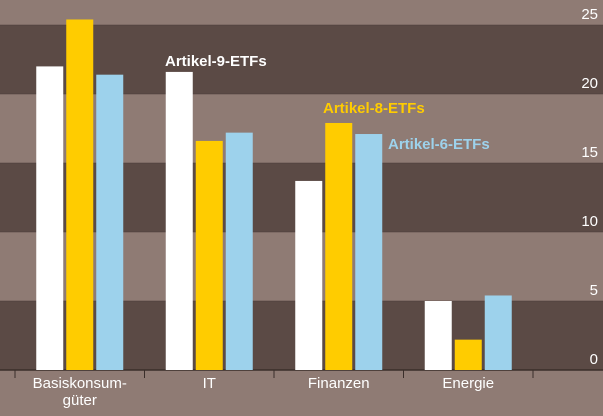 The width and height of the screenshot is (603, 416). I want to click on x-tick-label: Energie, so click(468, 383).